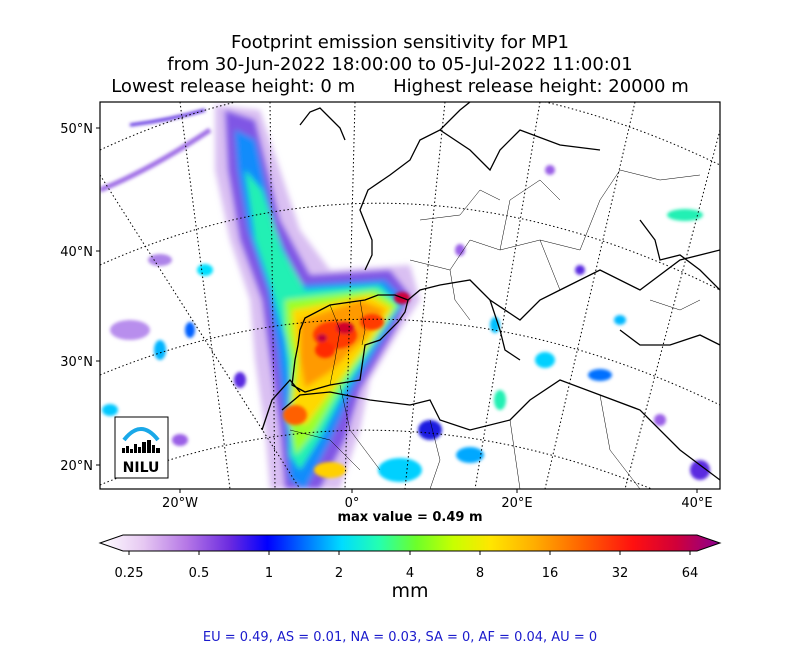 The image size is (800, 650). I want to click on colorbar-tick-label: 16, so click(550, 573).